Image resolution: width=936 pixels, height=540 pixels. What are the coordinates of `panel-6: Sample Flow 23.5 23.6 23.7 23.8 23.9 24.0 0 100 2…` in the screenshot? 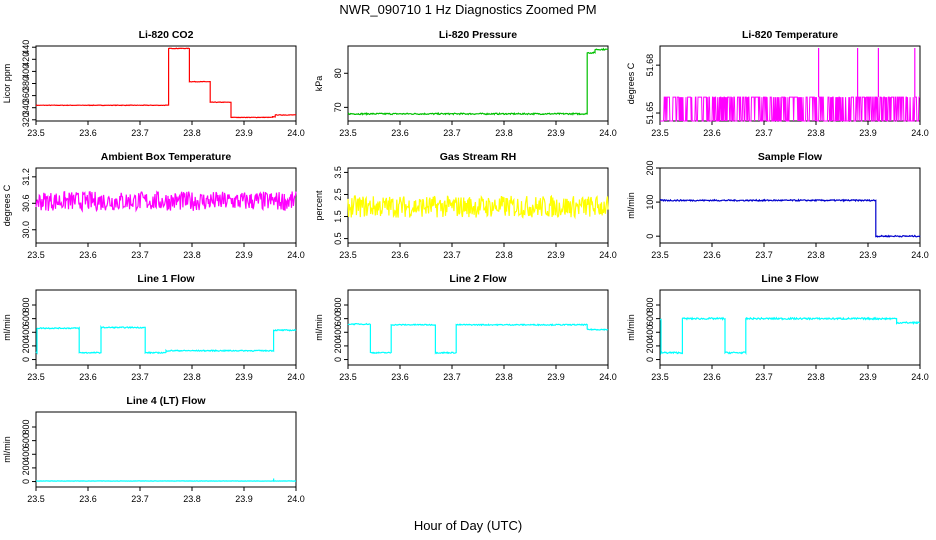 It's located at (777, 205).